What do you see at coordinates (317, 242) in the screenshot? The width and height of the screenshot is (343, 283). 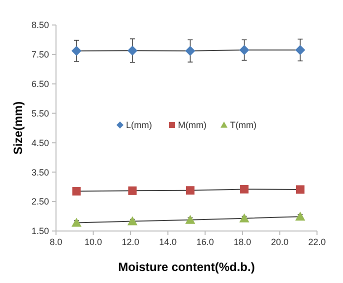 I see `x-tick-label: 22.0` at bounding box center [317, 242].